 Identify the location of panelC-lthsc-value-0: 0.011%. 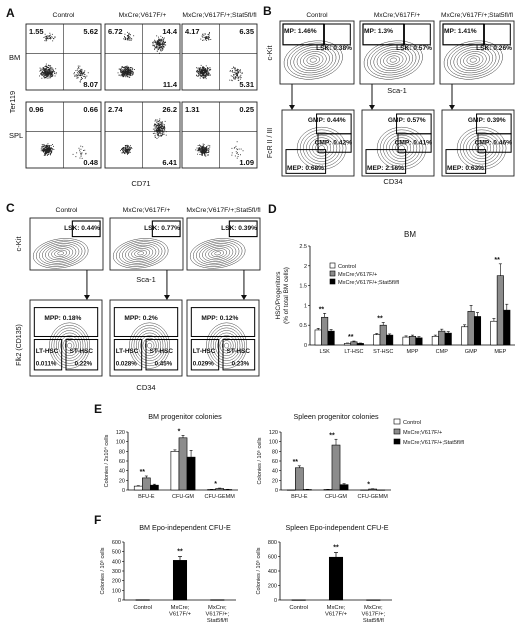
(46, 363).